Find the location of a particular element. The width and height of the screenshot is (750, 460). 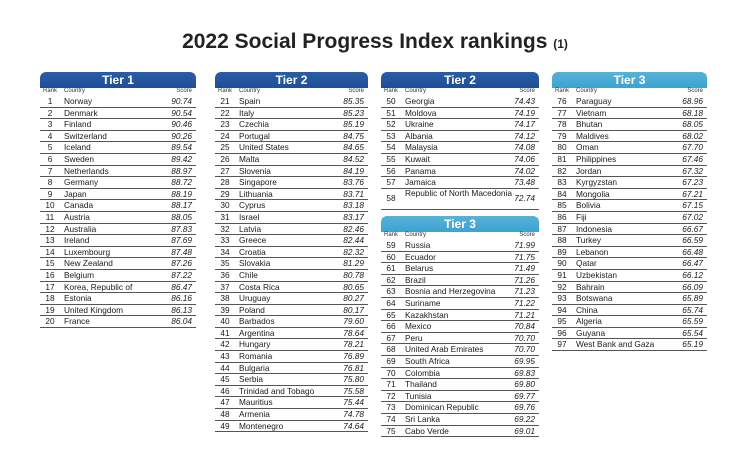

score-cell: 65.54 is located at coordinates (692, 332).